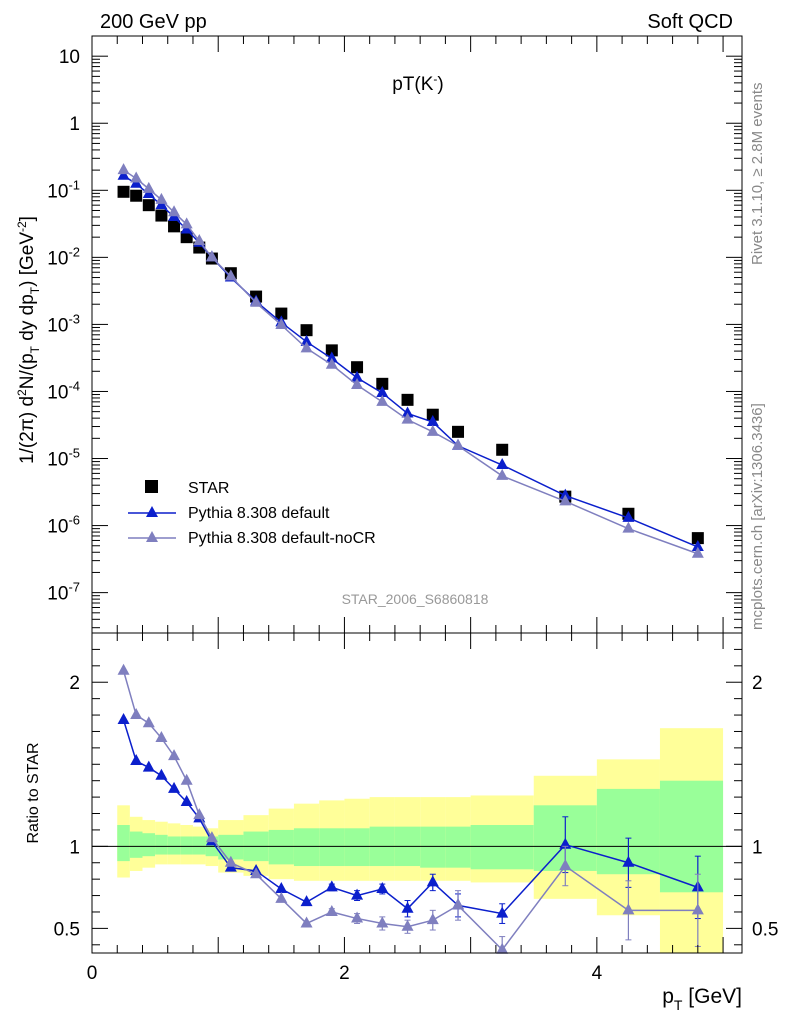 This screenshot has width=786, height=1024. What do you see at coordinates (74, 847) in the screenshot?
I see `ratio-ytick-label: 1` at bounding box center [74, 847].